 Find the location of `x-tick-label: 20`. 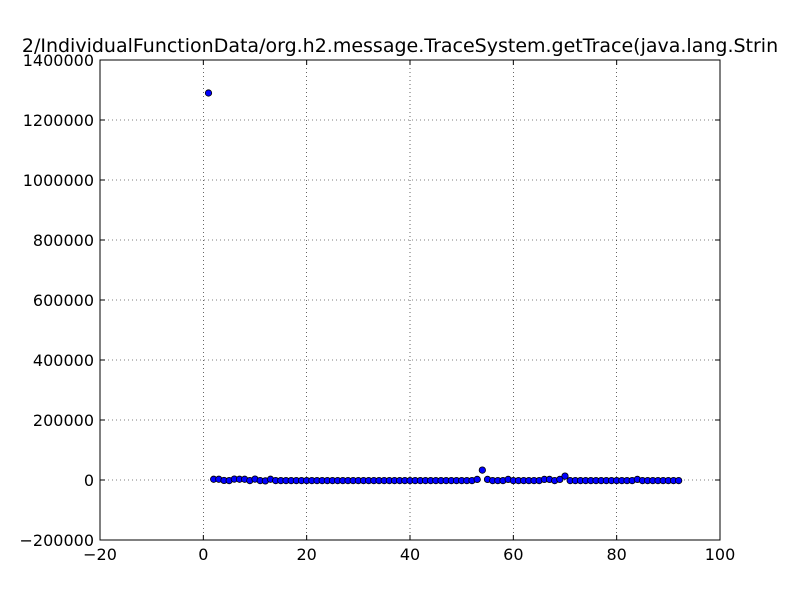

x-tick-label: 20 is located at coordinates (306, 554).